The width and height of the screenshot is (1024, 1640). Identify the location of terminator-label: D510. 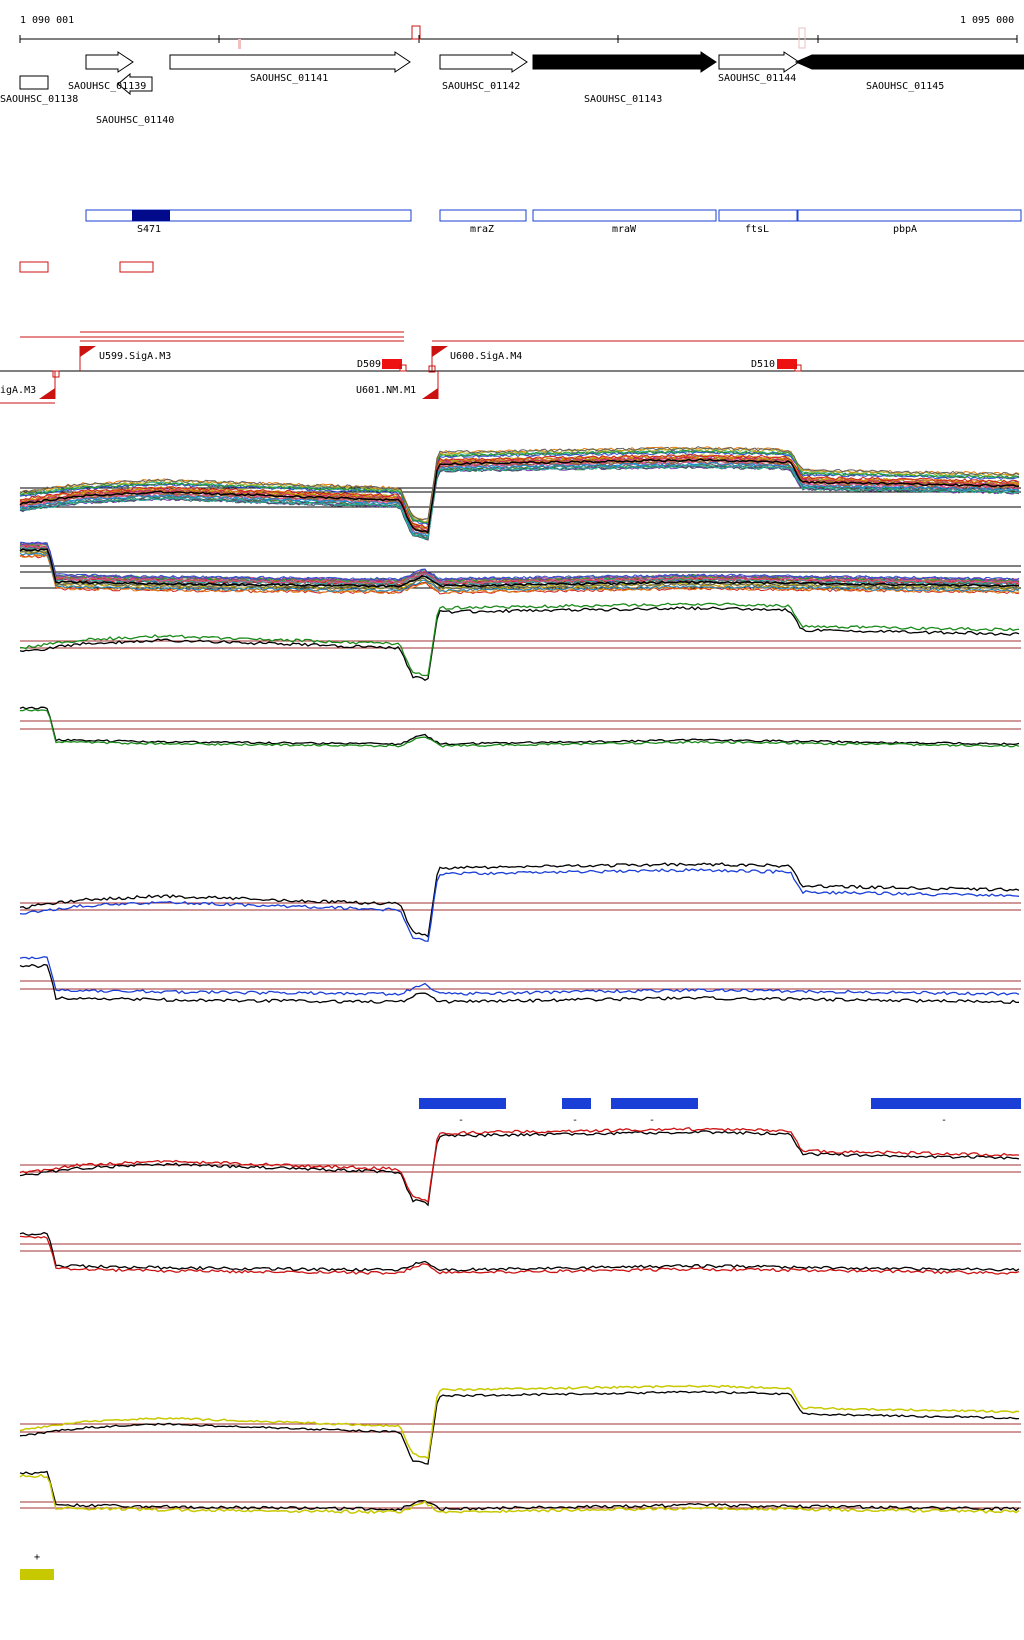
(763, 364).